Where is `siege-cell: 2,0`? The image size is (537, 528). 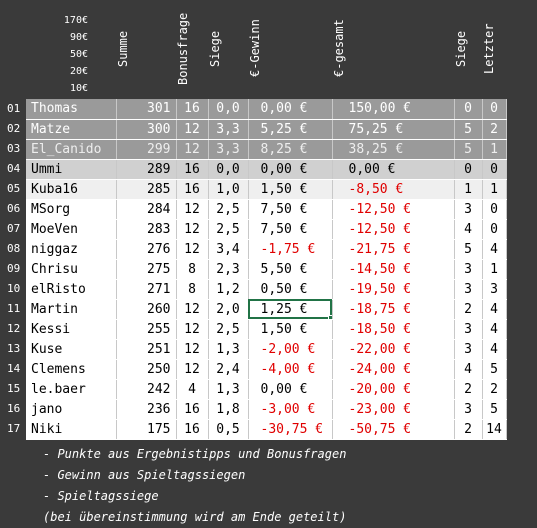
siege-cell: 2,0 is located at coordinates (228, 309).